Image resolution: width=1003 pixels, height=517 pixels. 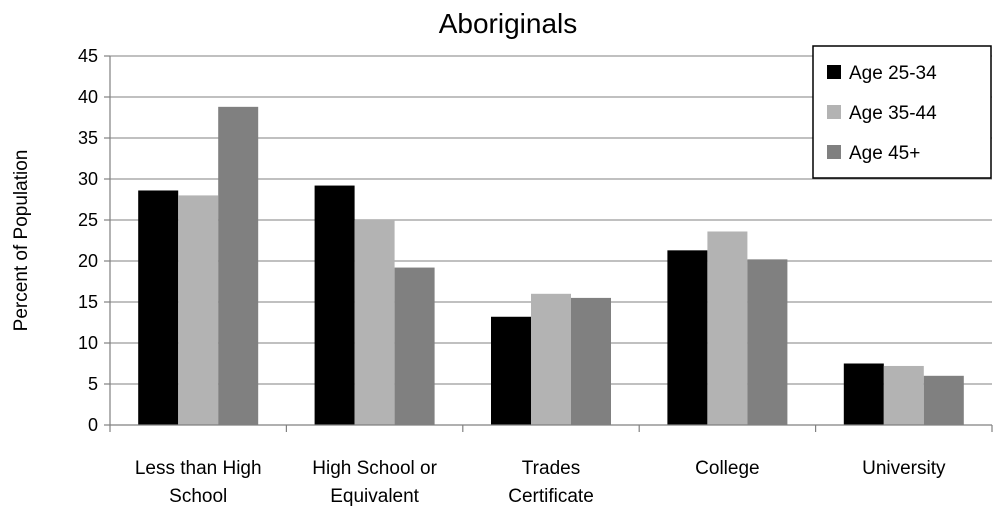 I want to click on x-category-label-1: High School or Equivalent, so click(x=374, y=482).